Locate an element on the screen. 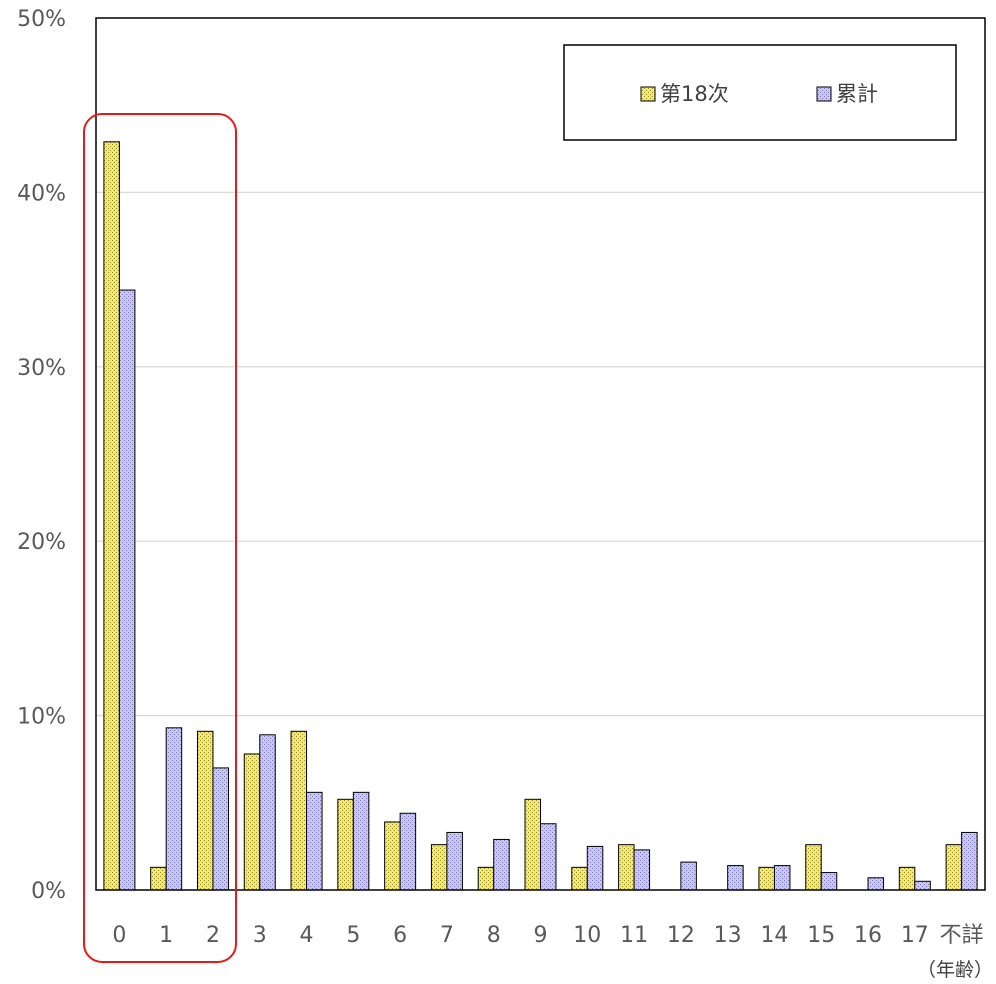 The image size is (996, 984). y-axis-tick-labels: 0% 10% 20% 30% 40% 50% is located at coordinates (41, 455).